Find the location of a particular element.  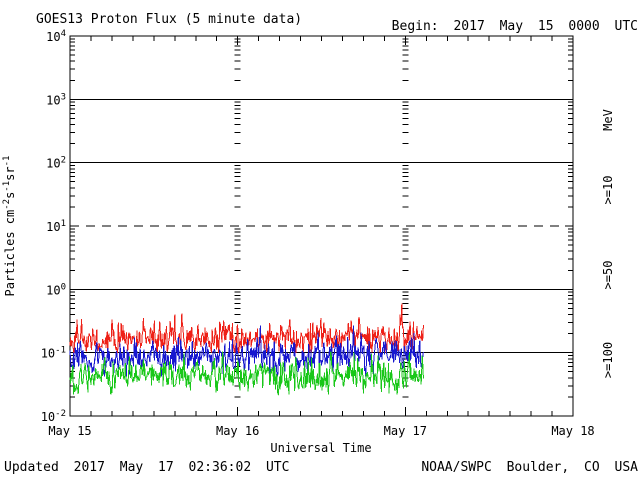

y-tick-label: 10² is located at coordinates (56, 163).